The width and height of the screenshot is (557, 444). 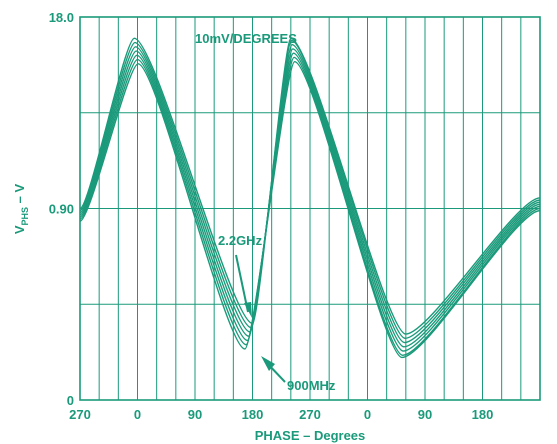 I want to click on arrow-2-2ghz, so click(x=243, y=286).